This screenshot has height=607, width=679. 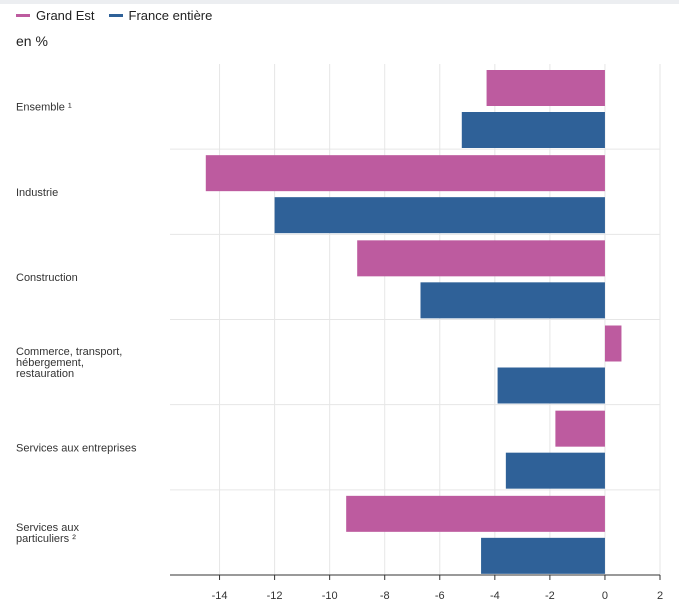 What do you see at coordinates (660, 596) in the screenshot?
I see `x-tick-label: 2` at bounding box center [660, 596].